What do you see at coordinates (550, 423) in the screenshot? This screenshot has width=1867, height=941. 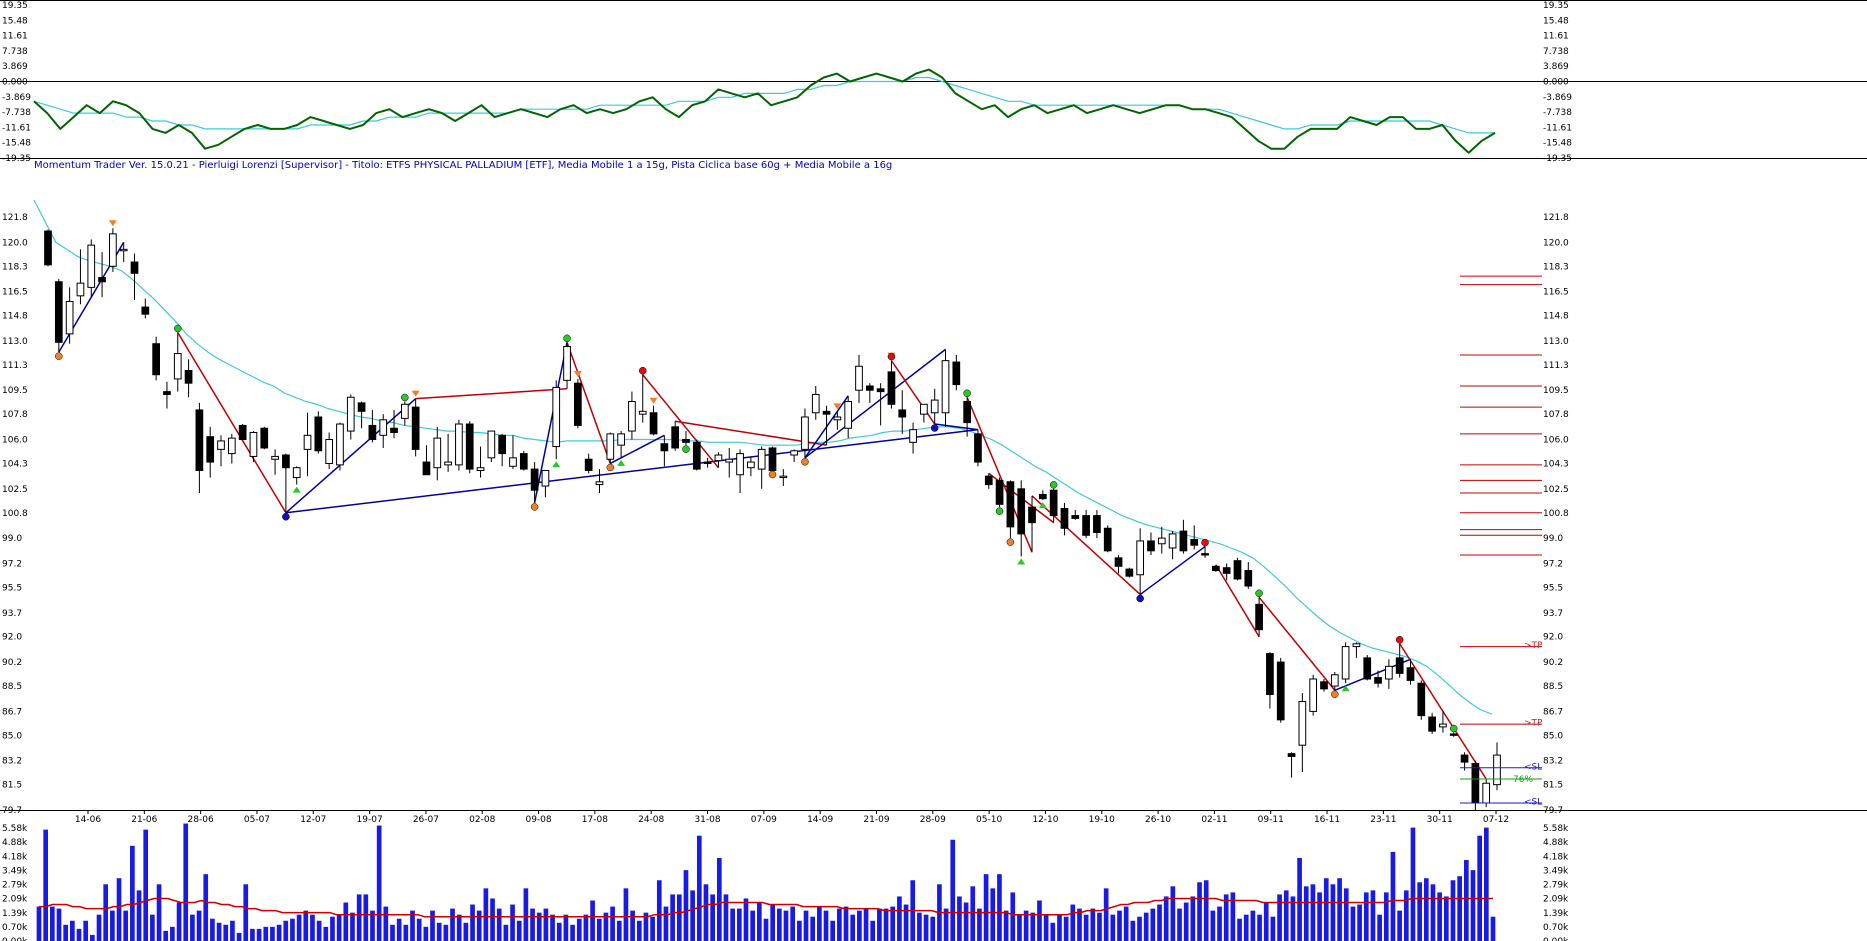 I see `trend-line-up` at bounding box center [550, 423].